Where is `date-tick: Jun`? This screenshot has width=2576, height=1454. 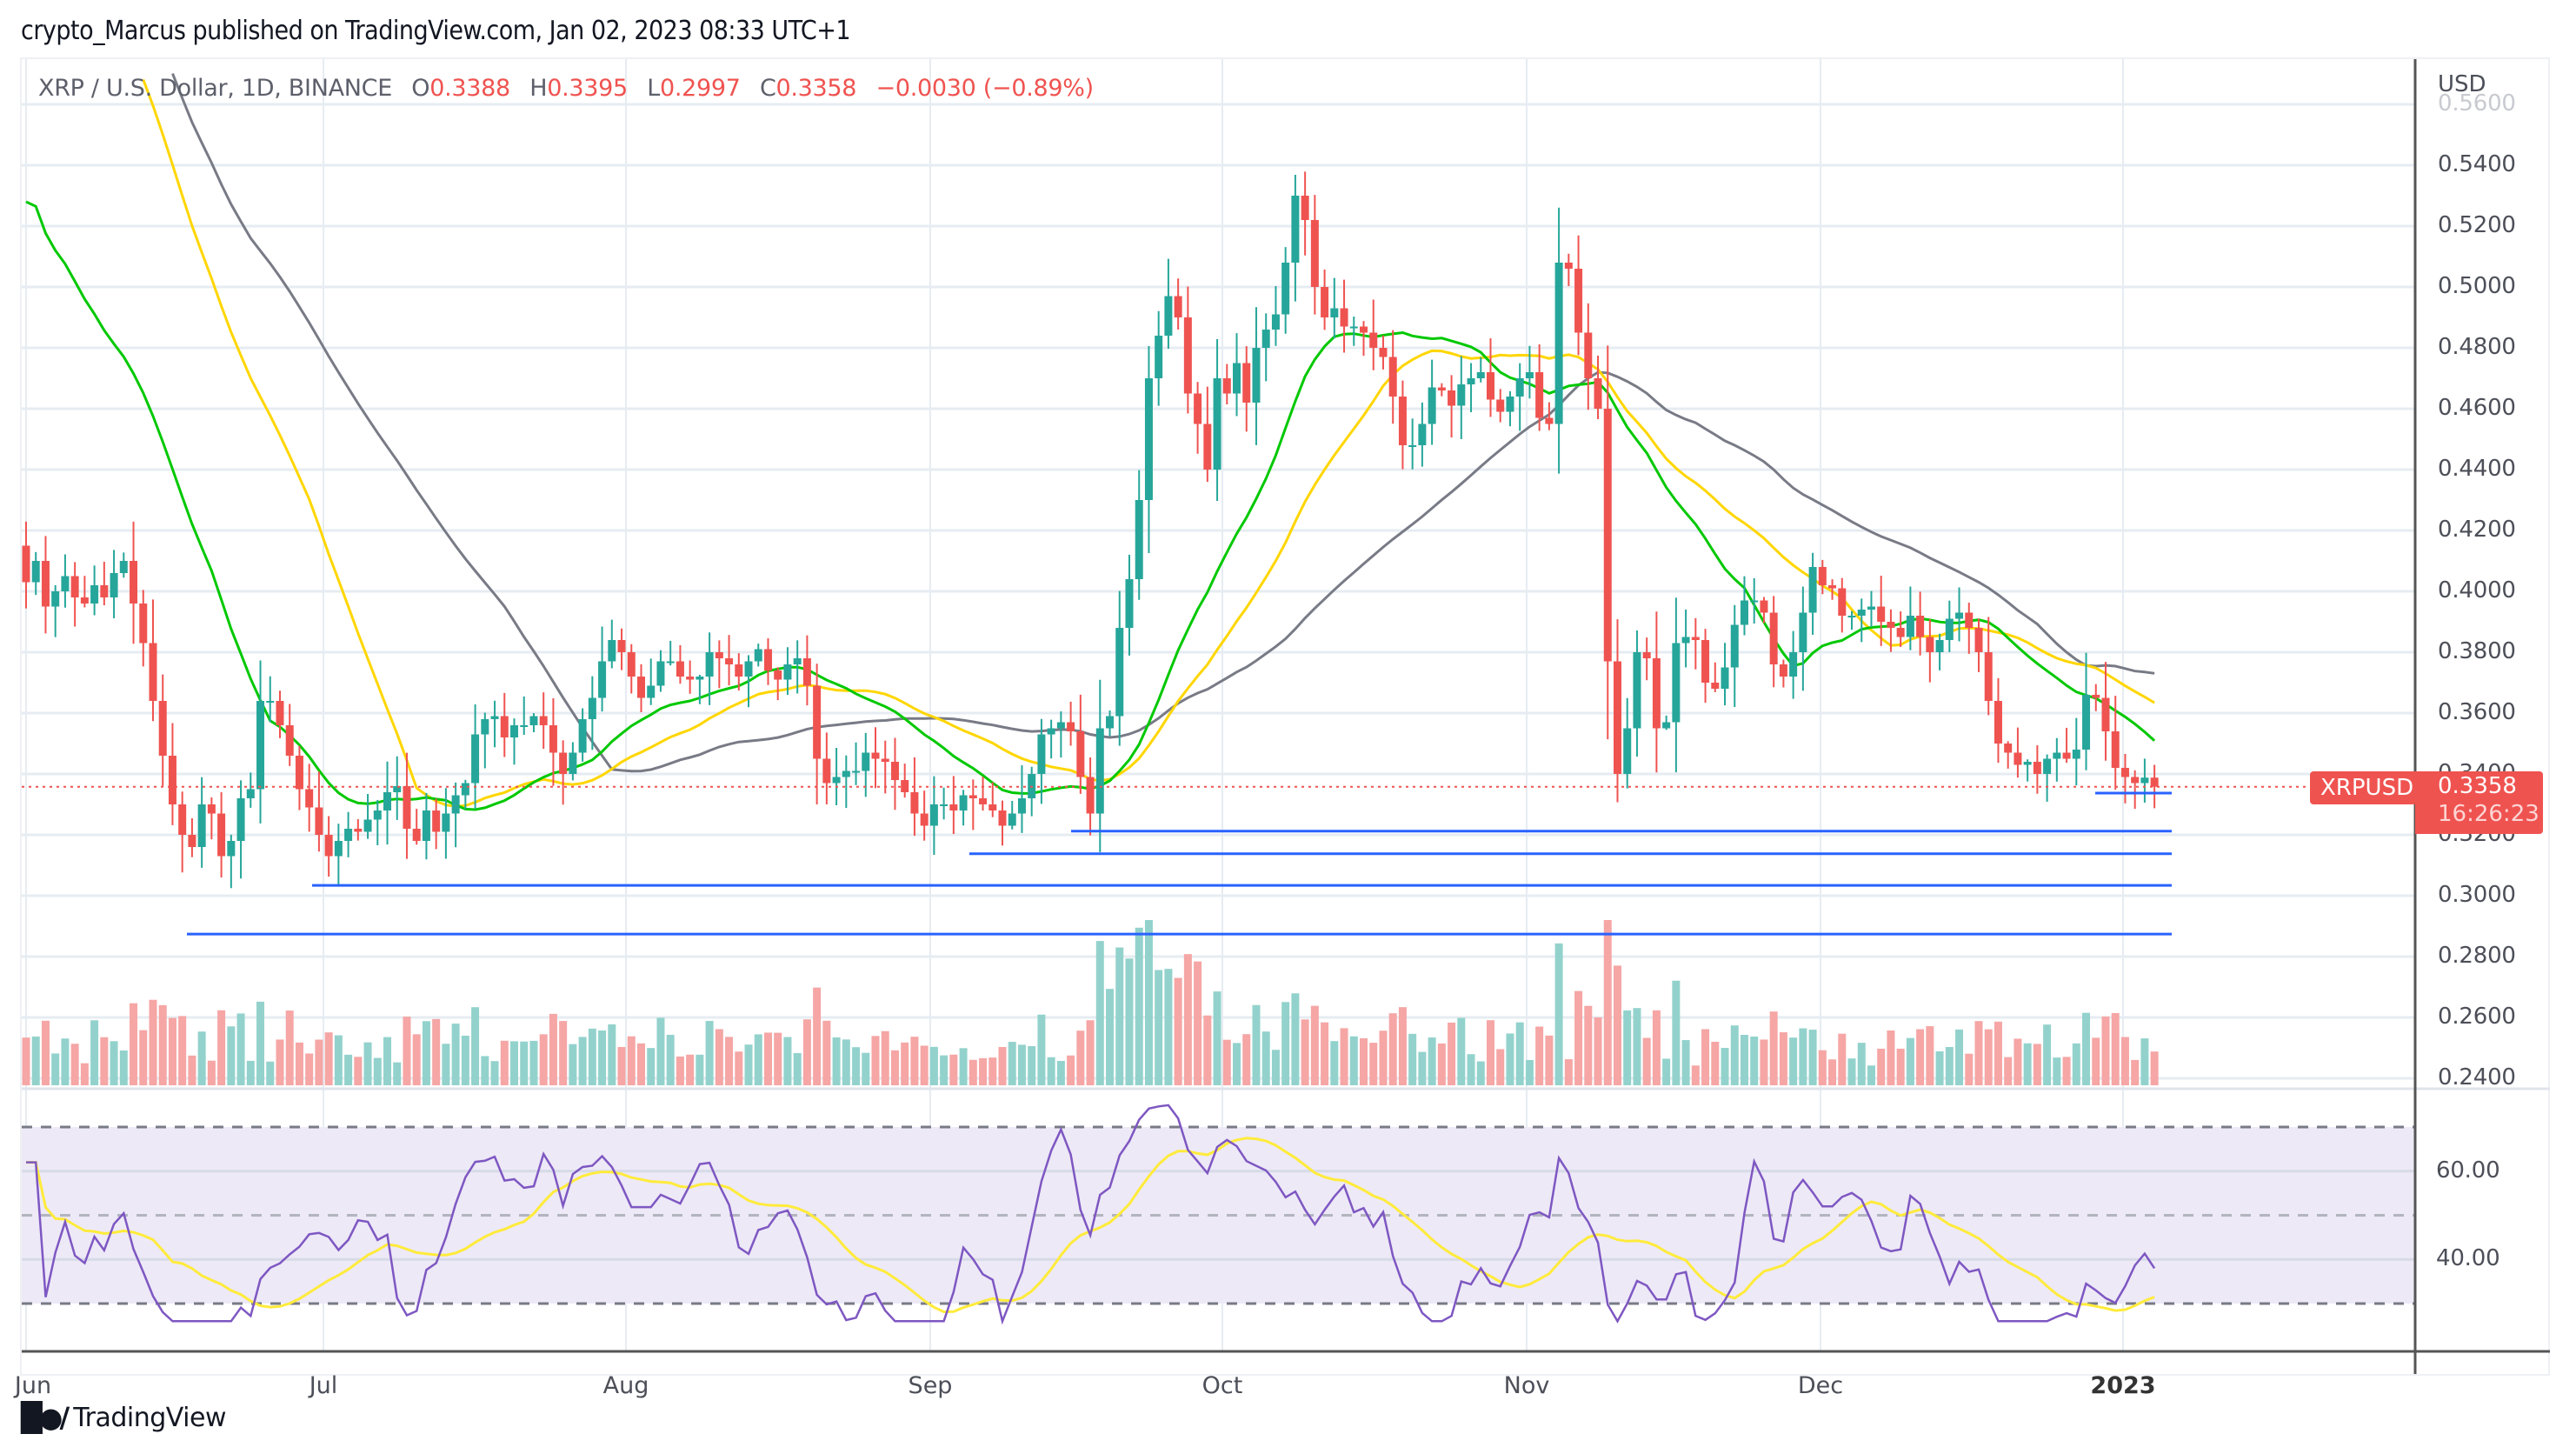 date-tick: Jun is located at coordinates (33, 1385).